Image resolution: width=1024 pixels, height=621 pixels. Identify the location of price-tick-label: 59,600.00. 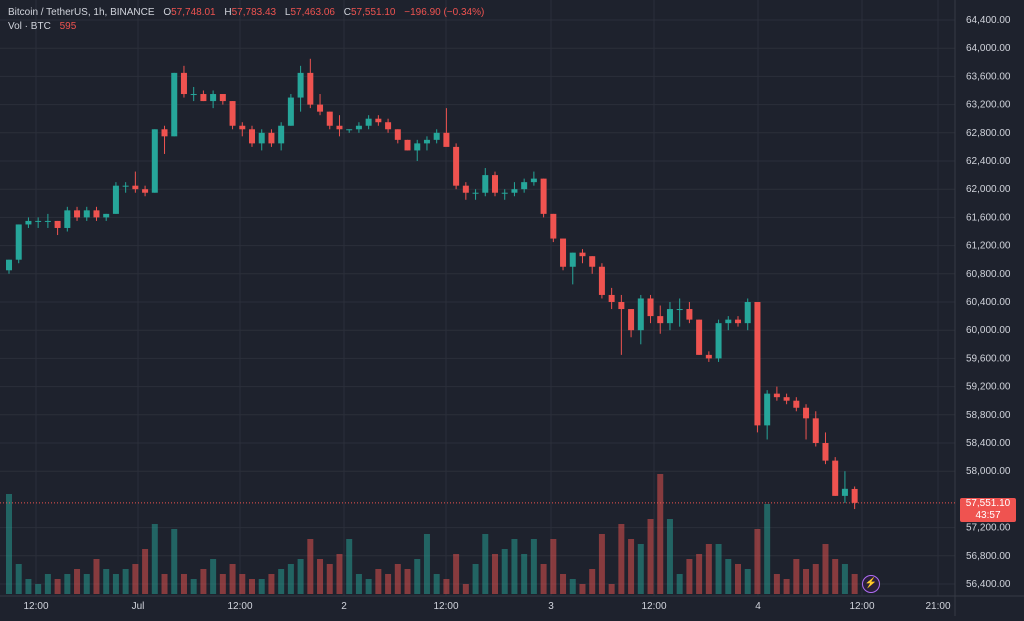
(988, 358).